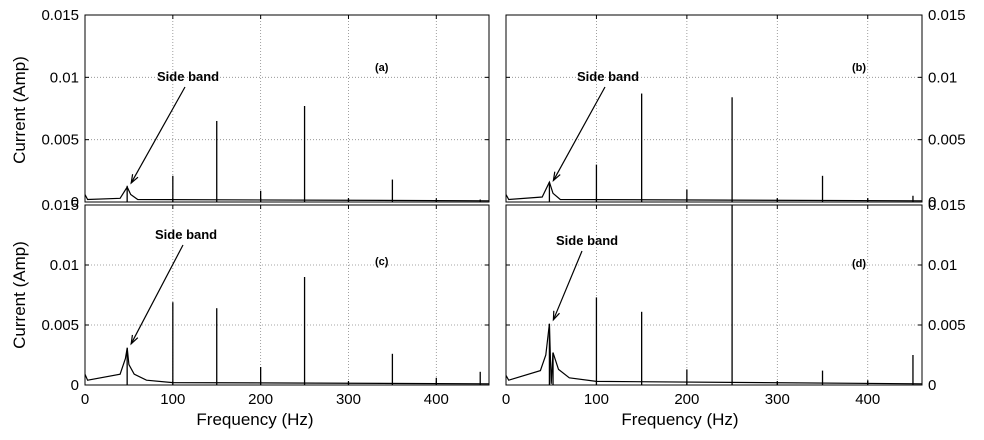  What do you see at coordinates (382, 68) in the screenshot?
I see `panel-label: (a)` at bounding box center [382, 68].